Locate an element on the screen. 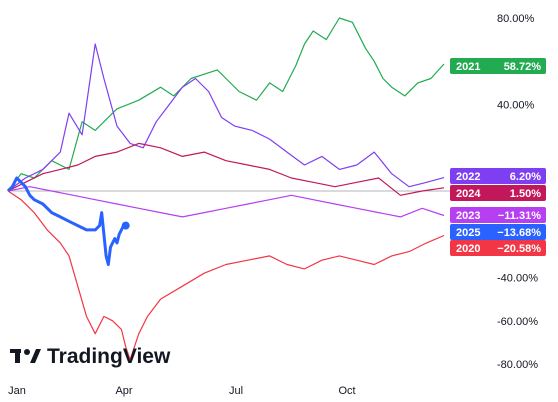 The width and height of the screenshot is (558, 402). y-tick-label: 40.00% is located at coordinates (516, 106).